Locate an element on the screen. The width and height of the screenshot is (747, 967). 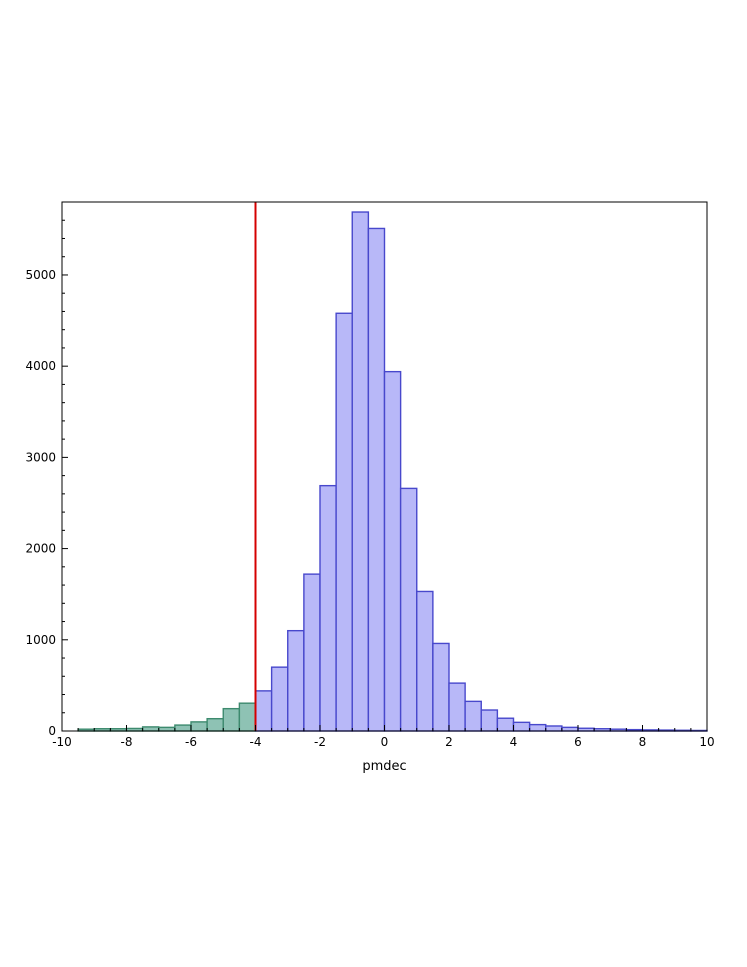
y-tick-label: 4000 is located at coordinates (40, 366).